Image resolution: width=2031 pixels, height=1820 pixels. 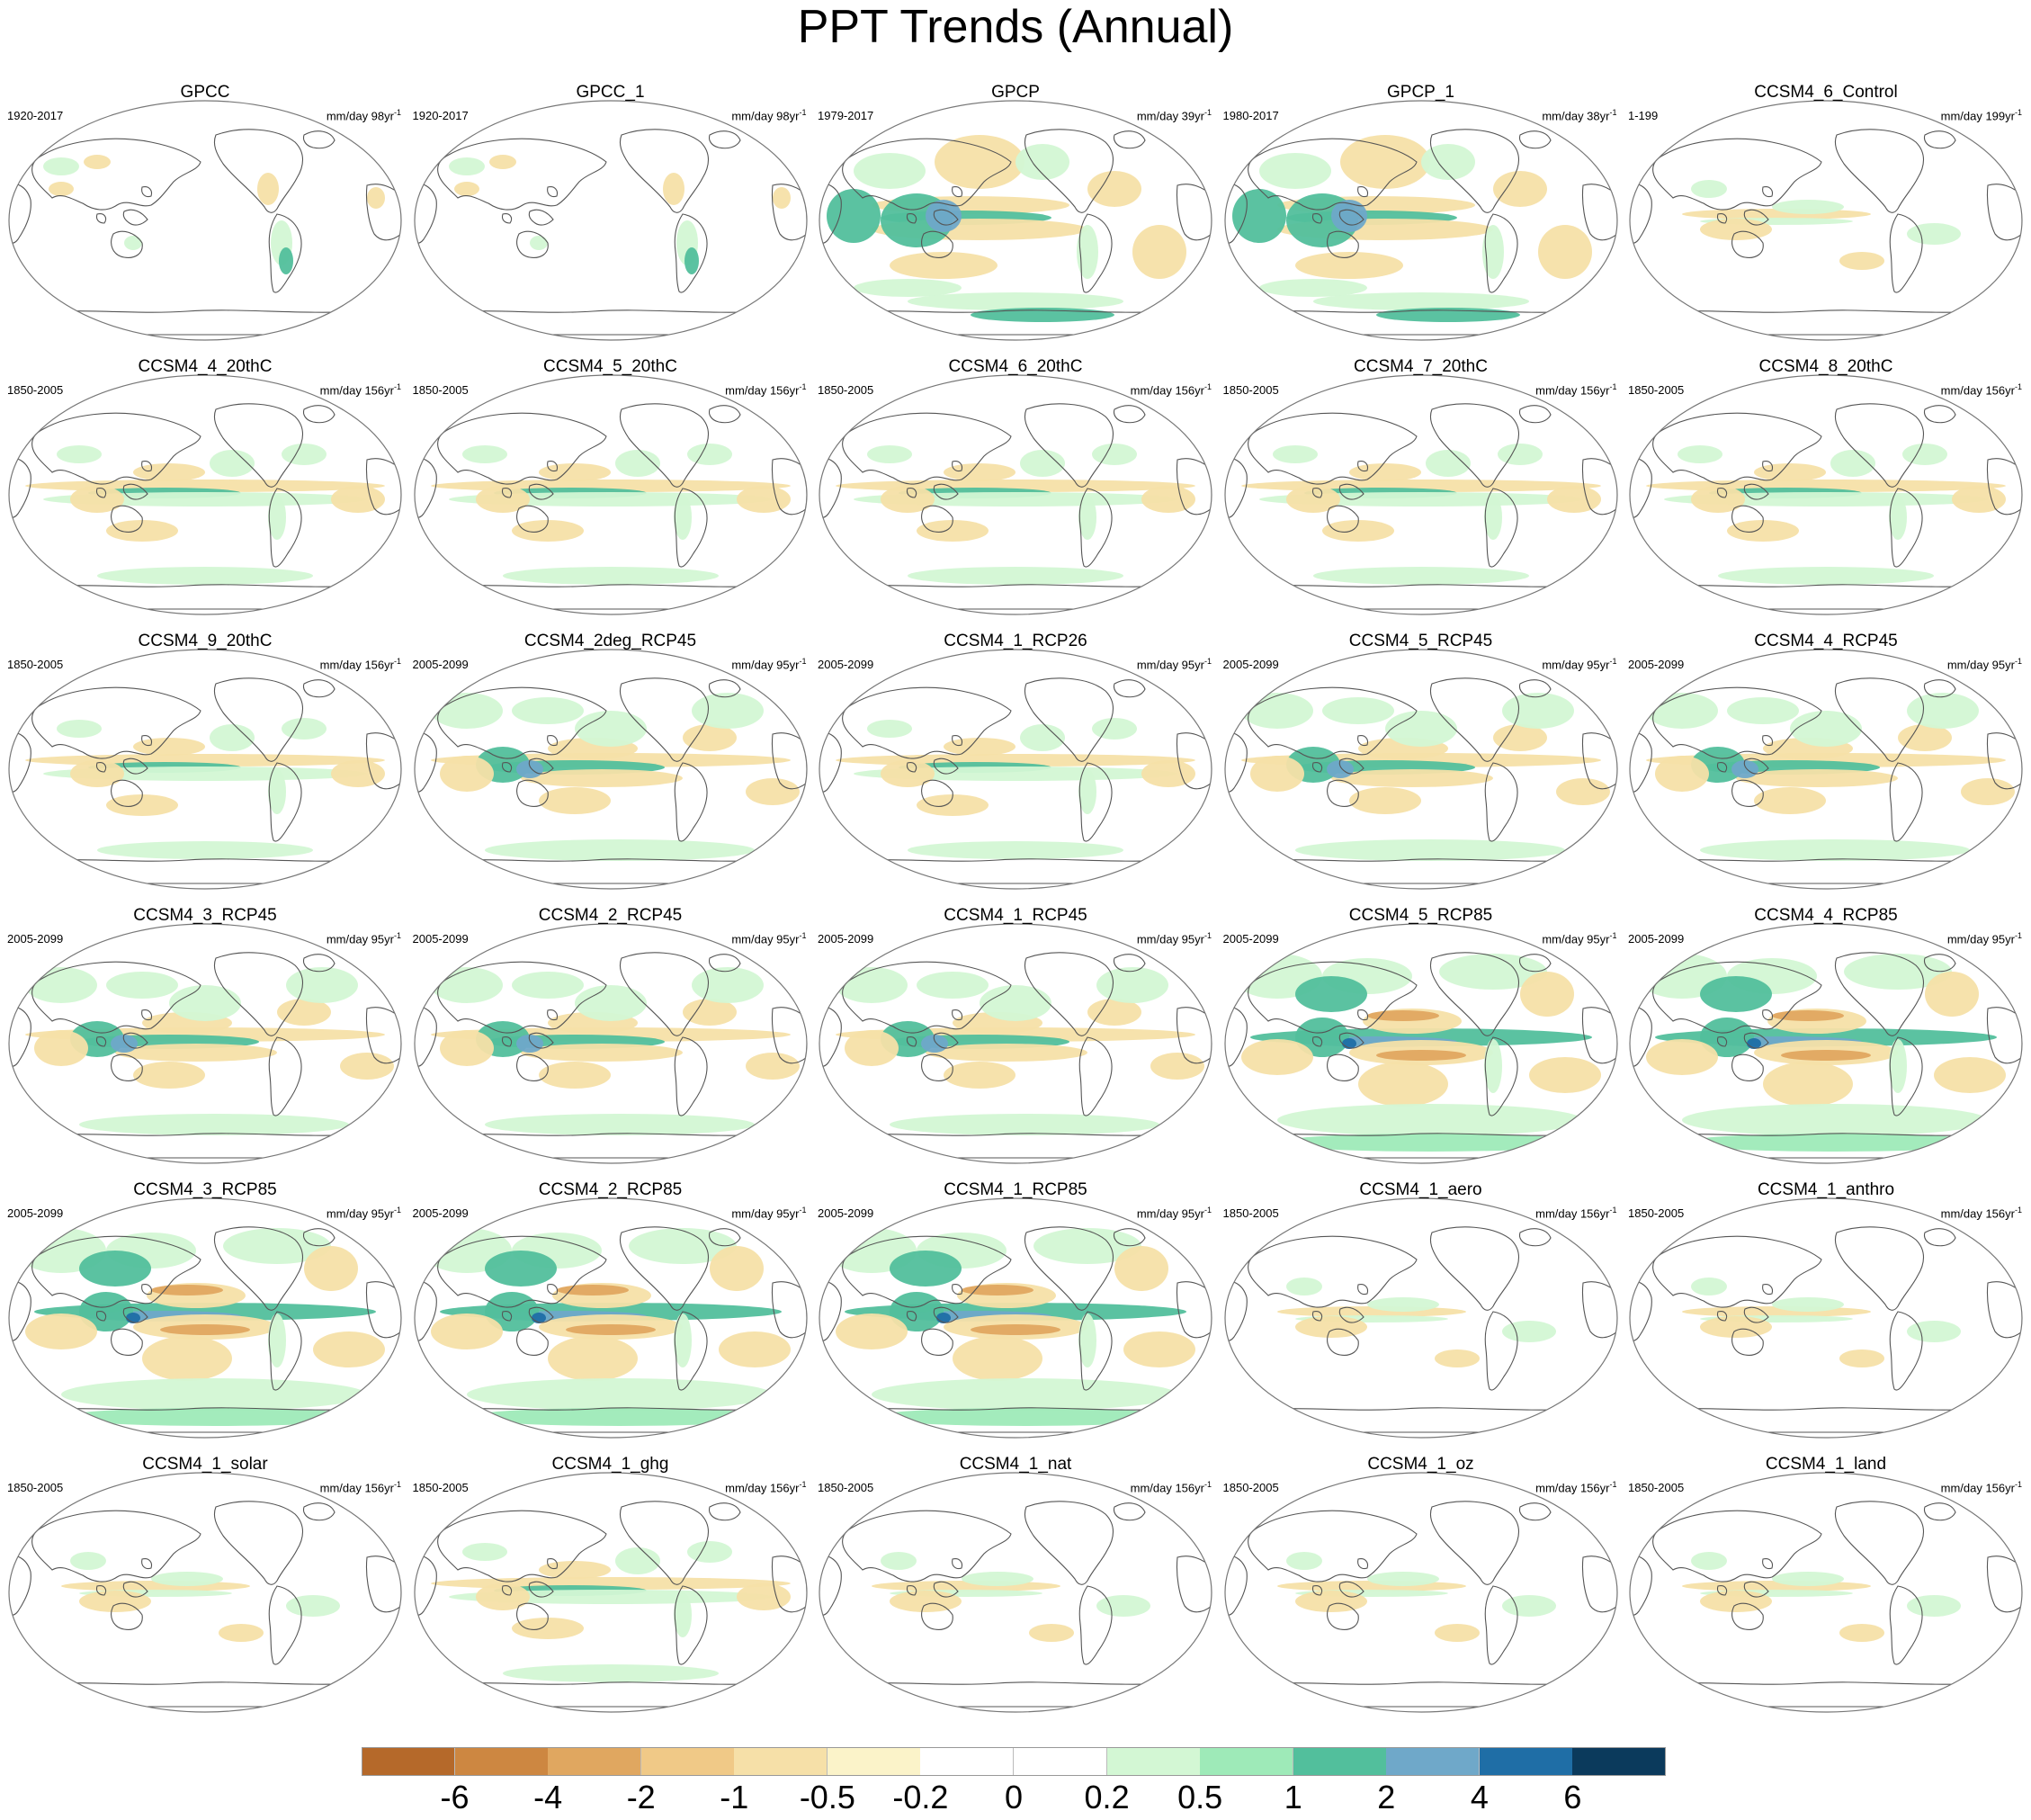 I want to click on panel-title: CCSM4_4_RCP45, so click(x=1826, y=641).